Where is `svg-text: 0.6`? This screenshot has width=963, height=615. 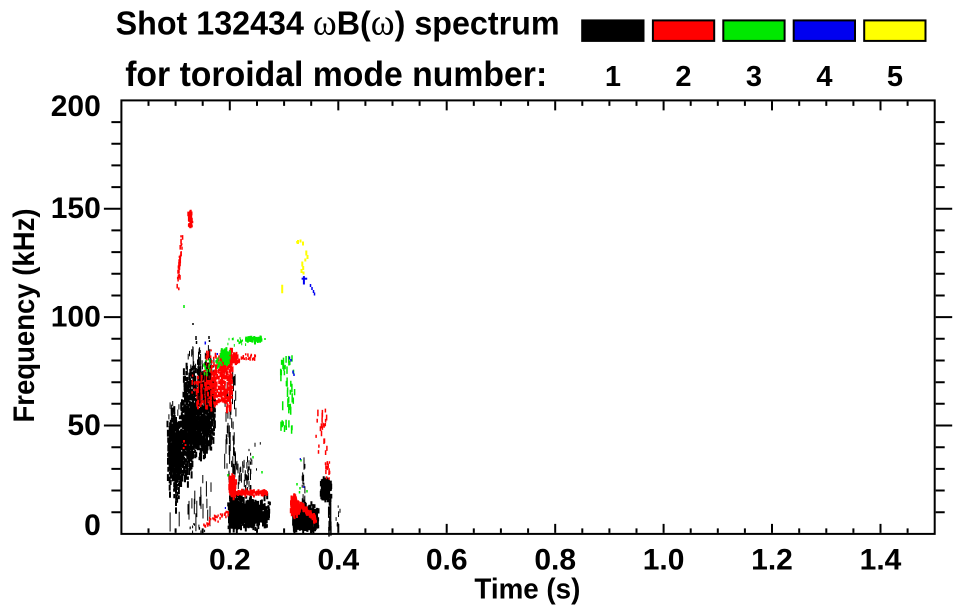 svg-text: 0.6 is located at coordinates (447, 559).